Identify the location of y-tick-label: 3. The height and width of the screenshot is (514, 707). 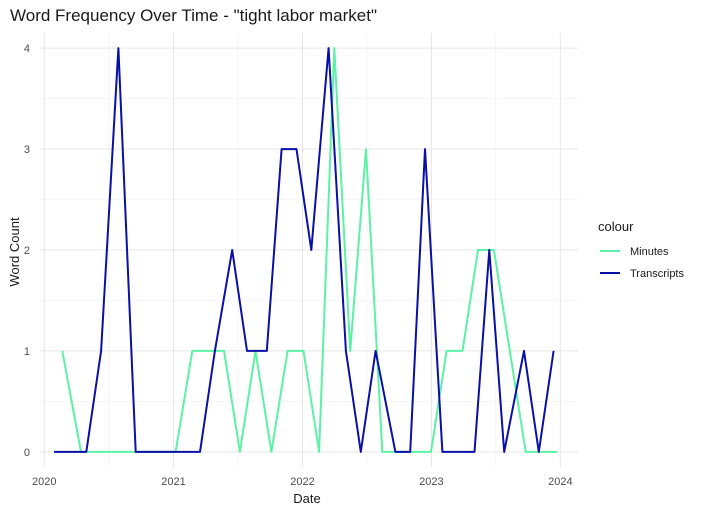
(27, 150).